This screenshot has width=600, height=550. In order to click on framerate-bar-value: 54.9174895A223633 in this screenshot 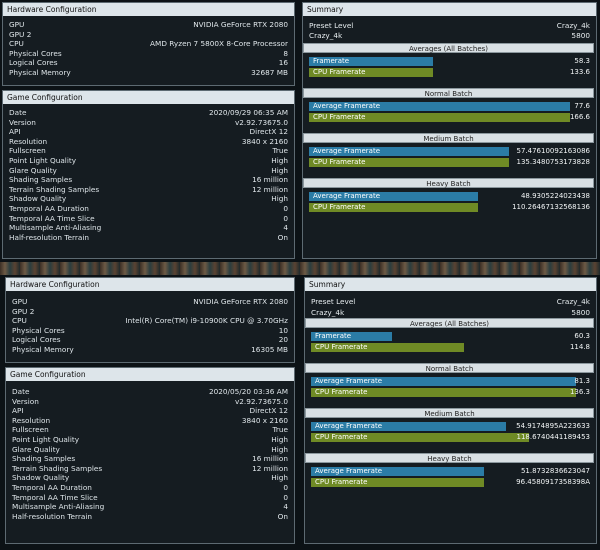, I will do `click(553, 426)`.